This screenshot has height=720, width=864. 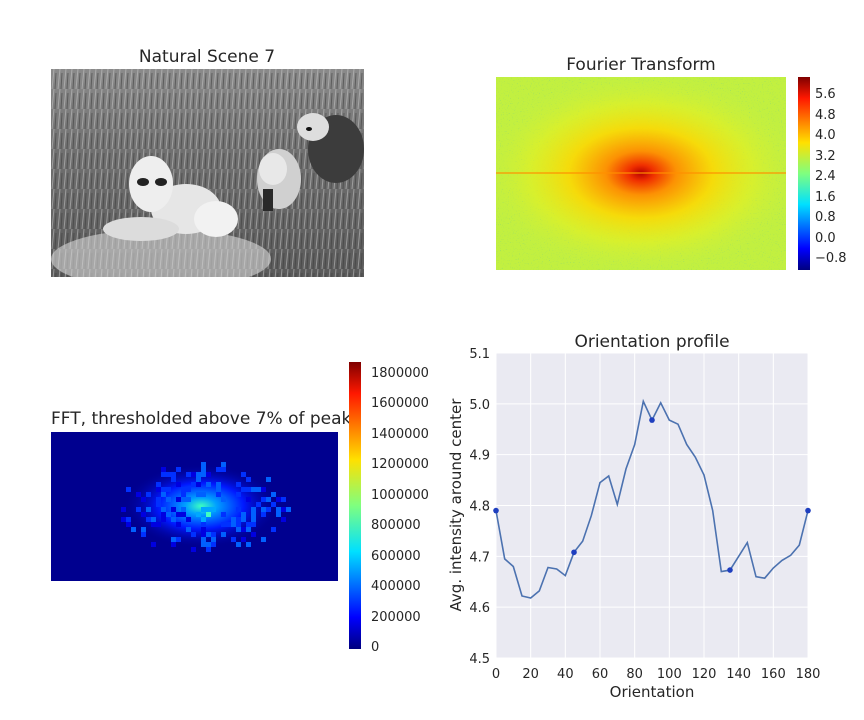 What do you see at coordinates (669, 674) in the screenshot?
I see `x-tick-label: 100` at bounding box center [669, 674].